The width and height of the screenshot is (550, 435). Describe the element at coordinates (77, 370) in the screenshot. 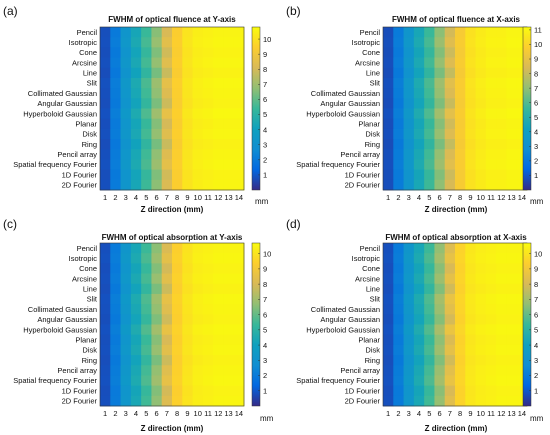

I see `source-label: Pencil array` at that location.